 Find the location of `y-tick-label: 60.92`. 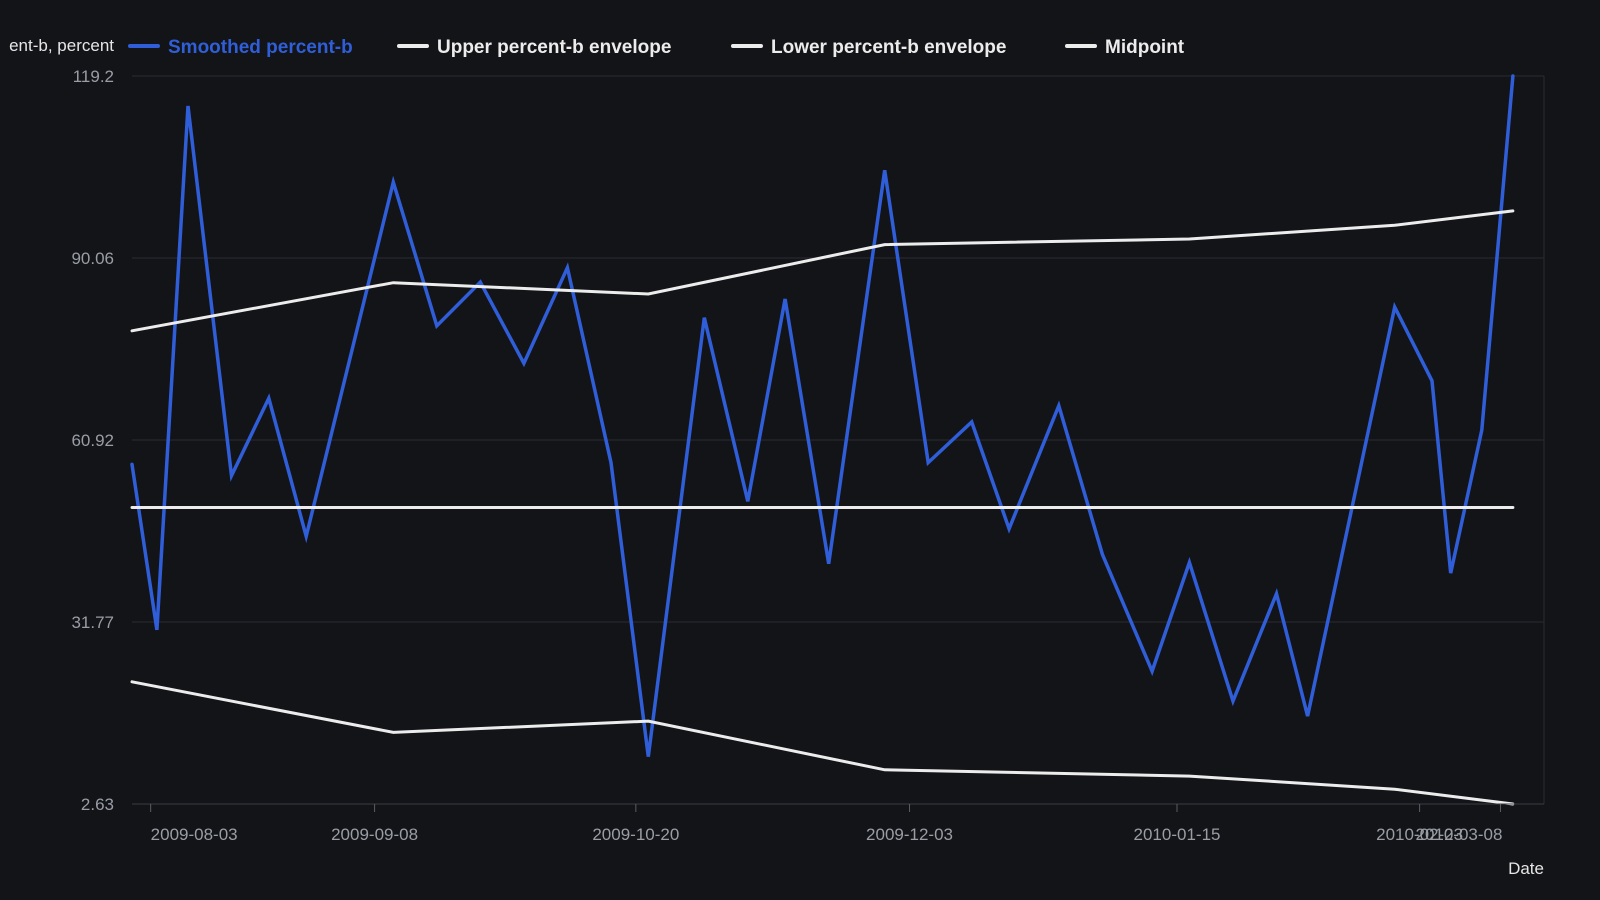

y-tick-label: 60.92 is located at coordinates (92, 440).